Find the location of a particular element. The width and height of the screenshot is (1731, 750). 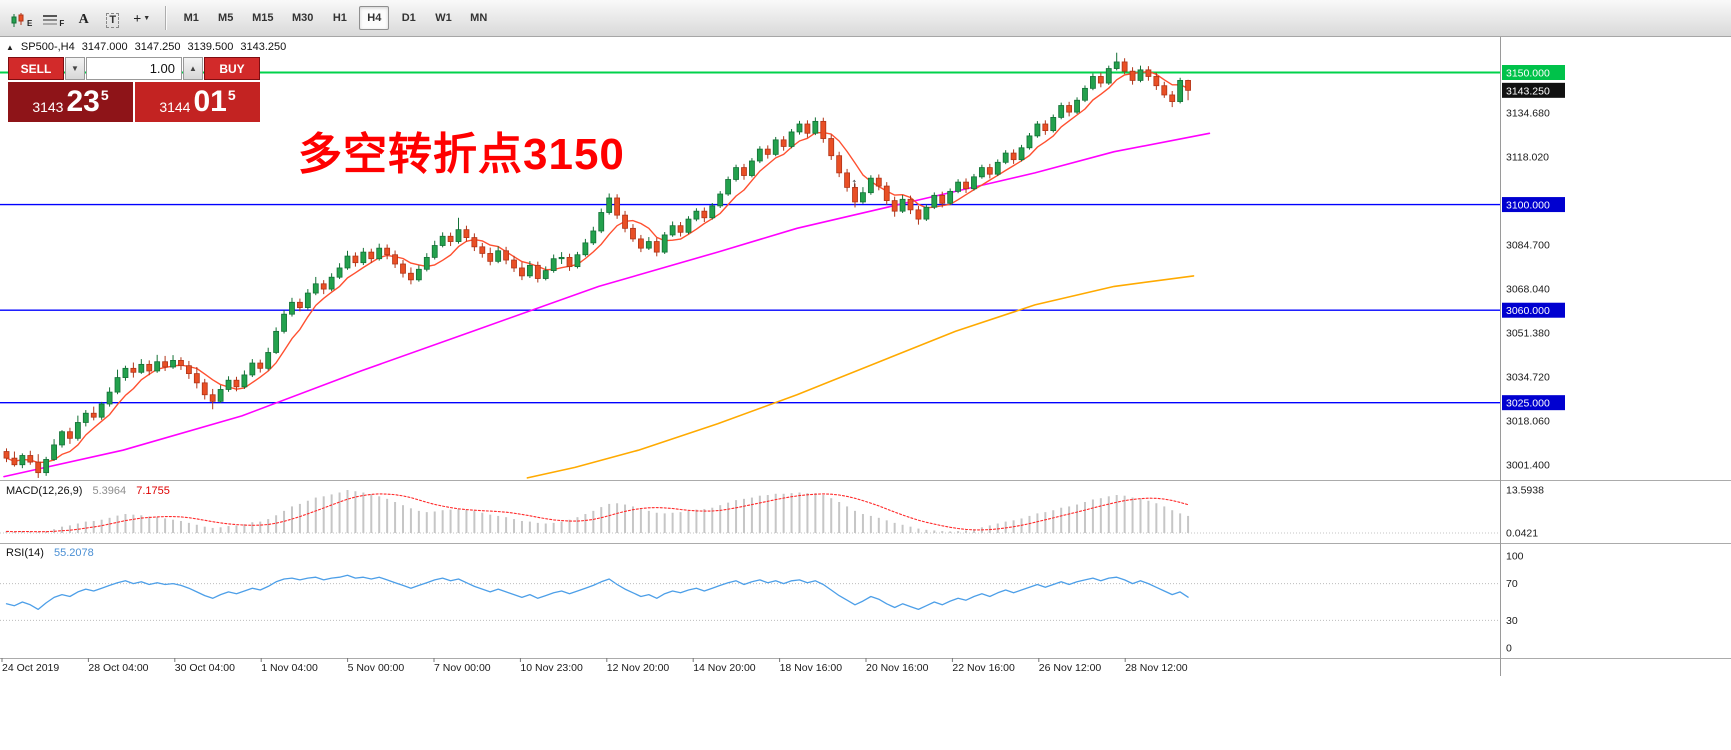

candles-tool-button: E is located at coordinates (21, 18).